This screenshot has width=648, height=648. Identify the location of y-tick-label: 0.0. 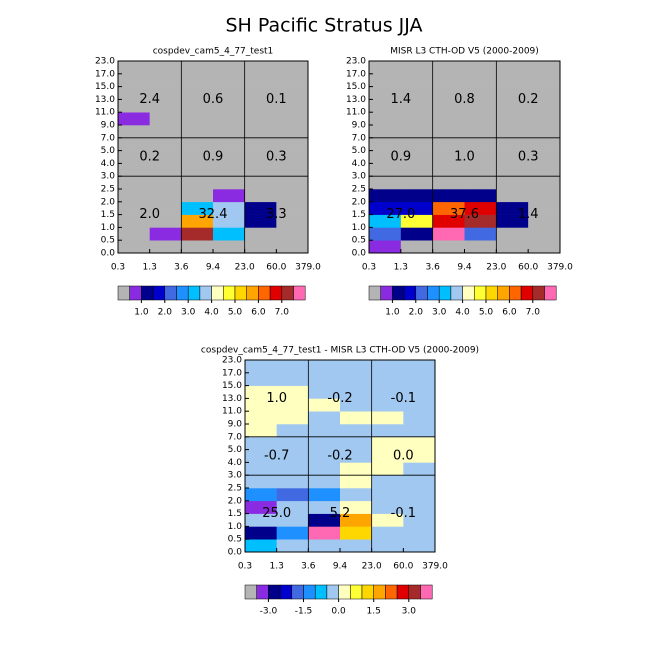
(359, 254).